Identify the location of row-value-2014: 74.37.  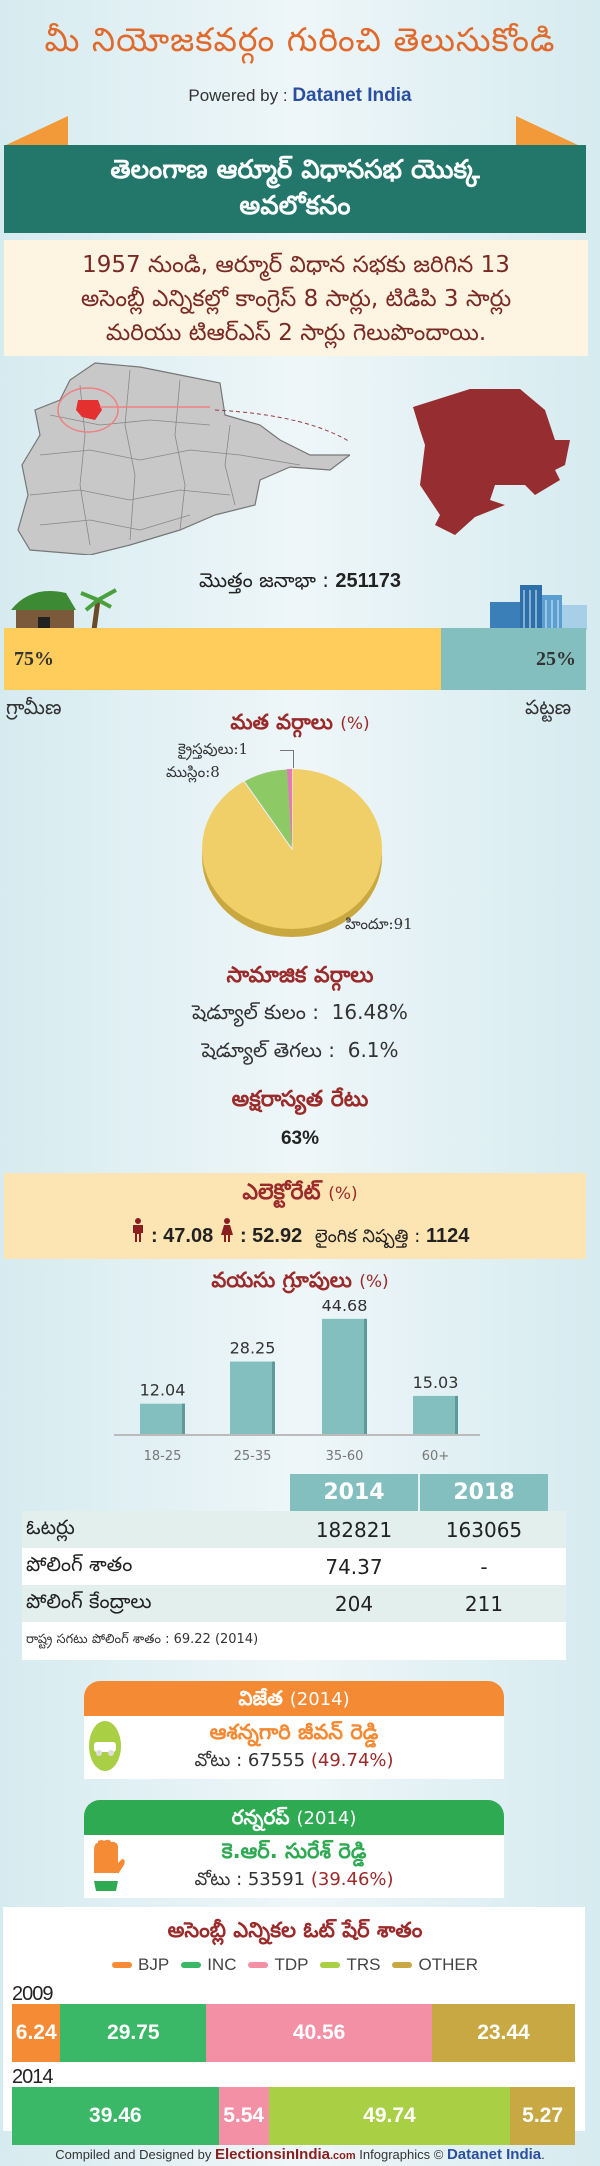
(354, 1566).